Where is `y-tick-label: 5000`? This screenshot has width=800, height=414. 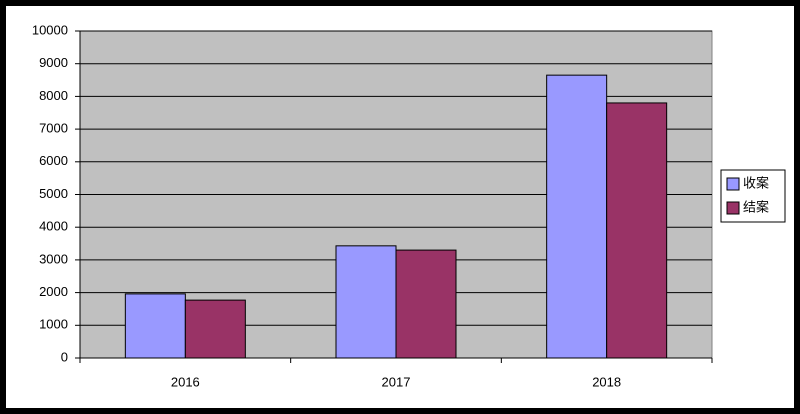
y-tick-label: 5000 is located at coordinates (53, 193).